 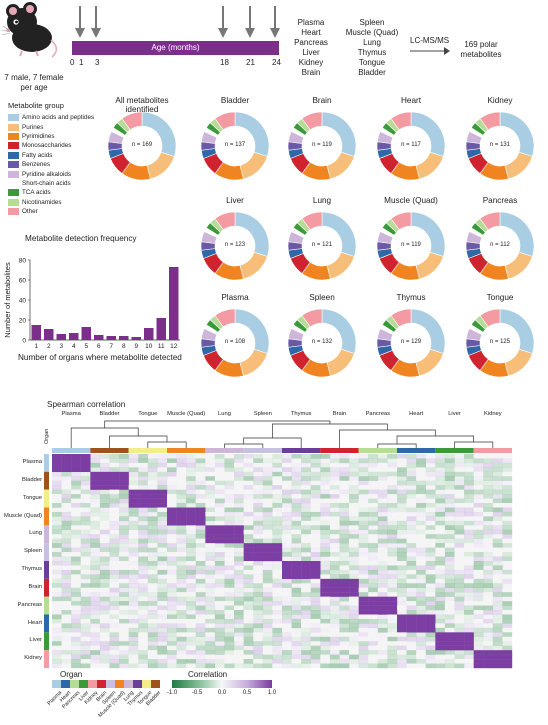 What do you see at coordinates (32, 551) in the screenshot?
I see `heatmap-row-label: Spleen` at bounding box center [32, 551].